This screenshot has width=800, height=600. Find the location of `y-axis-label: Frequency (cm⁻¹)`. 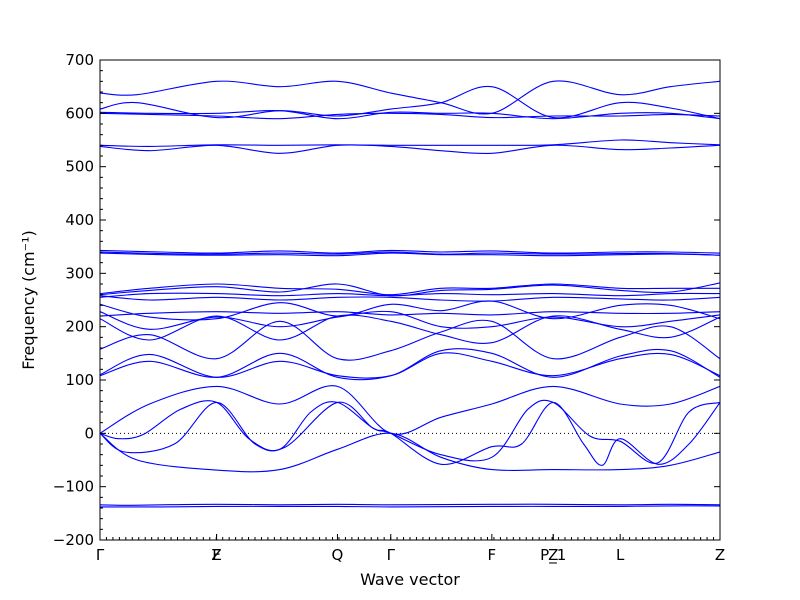

y-axis-label: Frequency (cm⁻¹) is located at coordinates (28, 299).